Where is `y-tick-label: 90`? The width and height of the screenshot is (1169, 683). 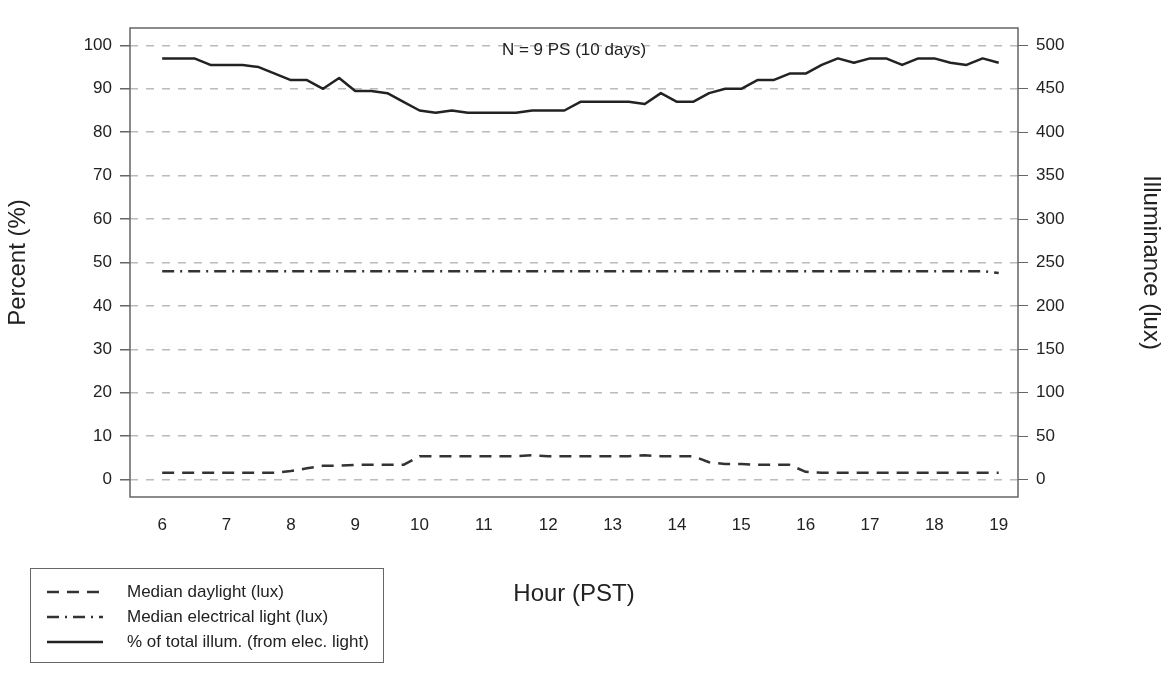
y-tick-label: 90 is located at coordinates (102, 88).